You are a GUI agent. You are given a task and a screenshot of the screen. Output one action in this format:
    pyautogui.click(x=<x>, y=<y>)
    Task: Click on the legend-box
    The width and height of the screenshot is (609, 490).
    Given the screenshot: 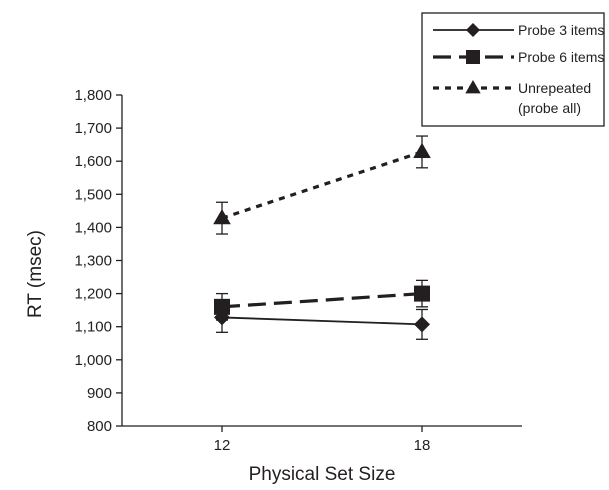 What is the action you would take?
    pyautogui.click(x=513, y=69)
    